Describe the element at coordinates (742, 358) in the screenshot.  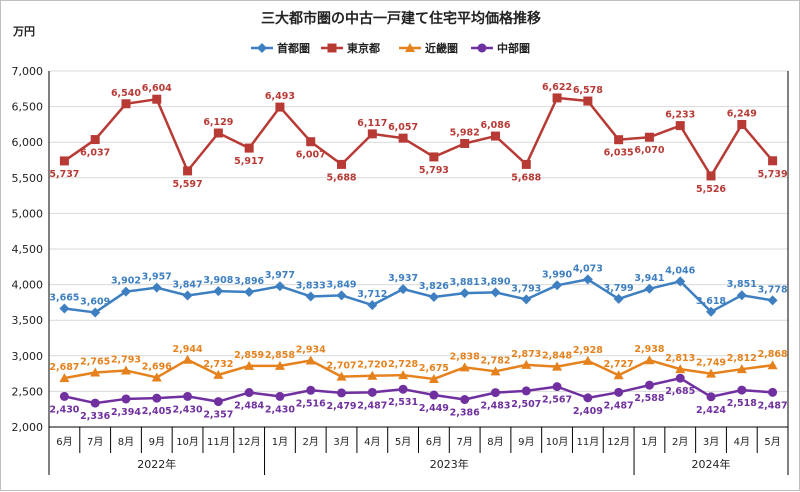
I see `data-label: 2,812` at that location.